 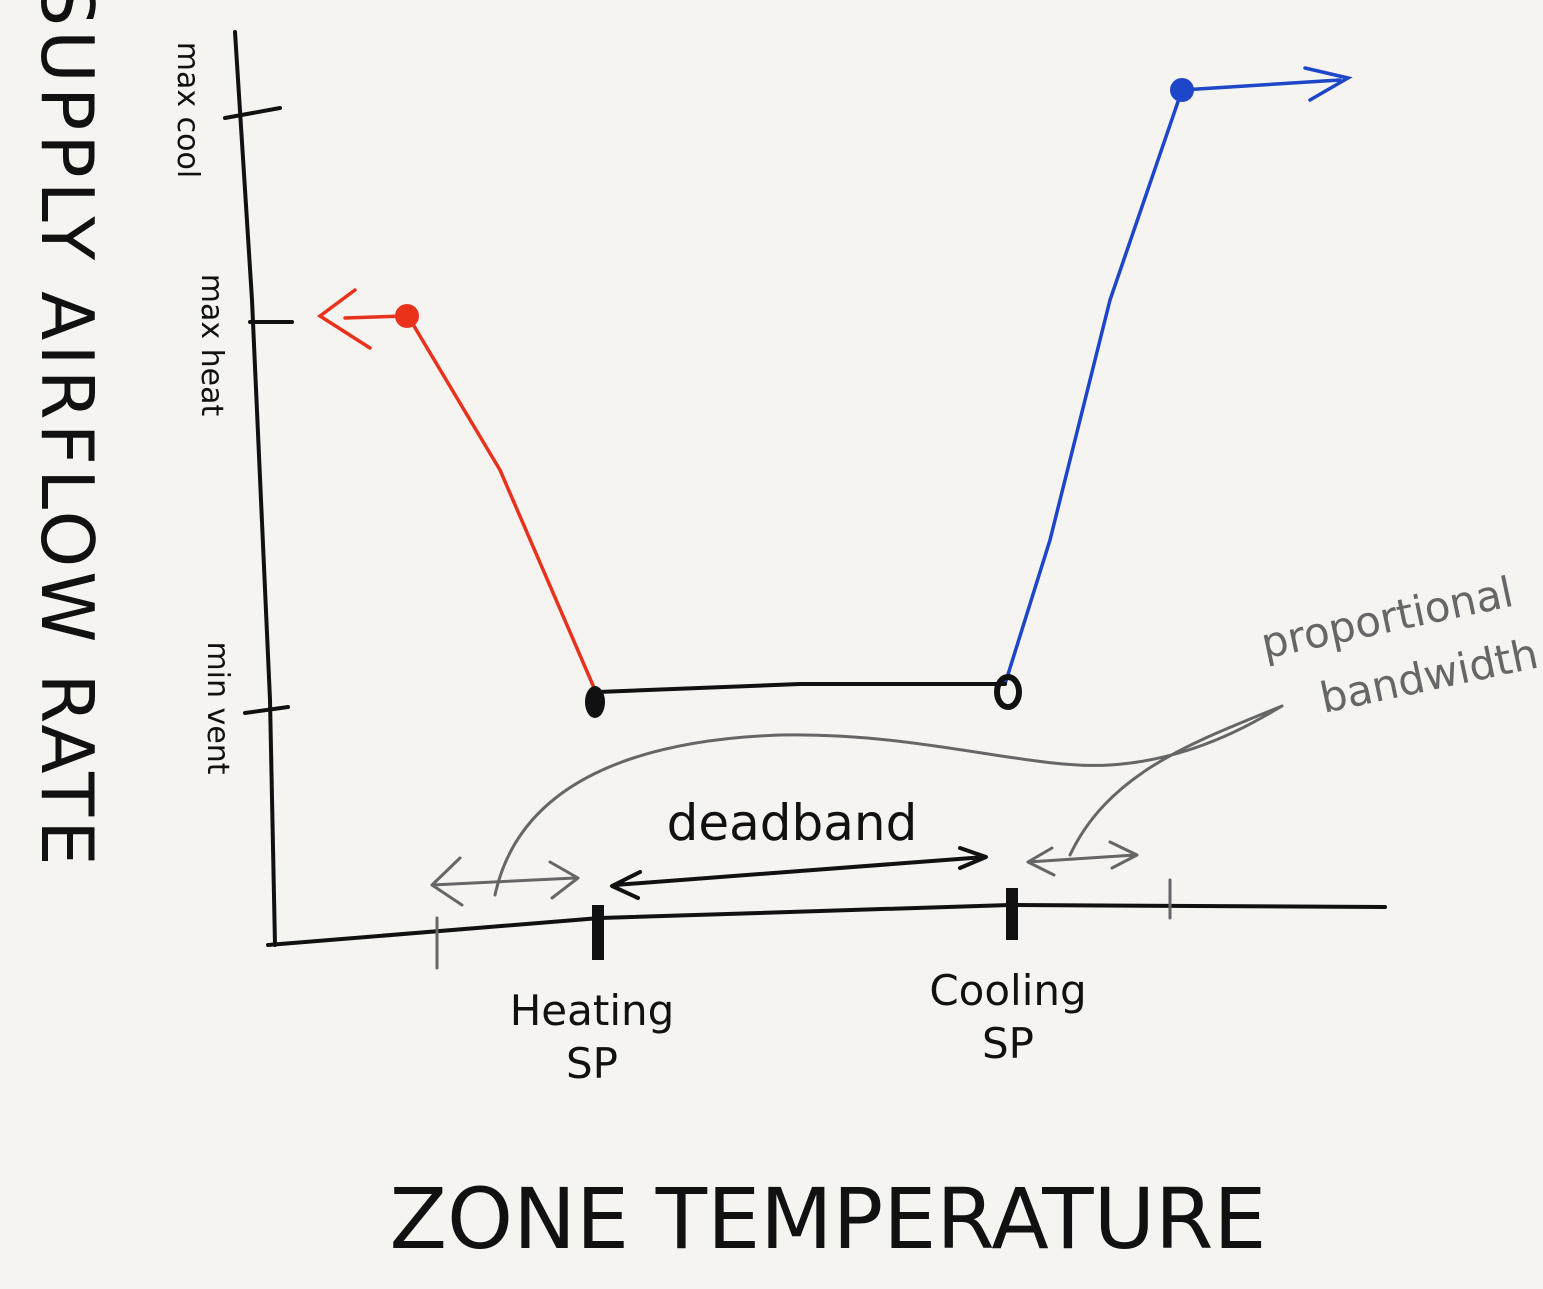 I want to click on y-axis-label: SUPPLY AIRFLOW RATE, so click(x=67, y=435).